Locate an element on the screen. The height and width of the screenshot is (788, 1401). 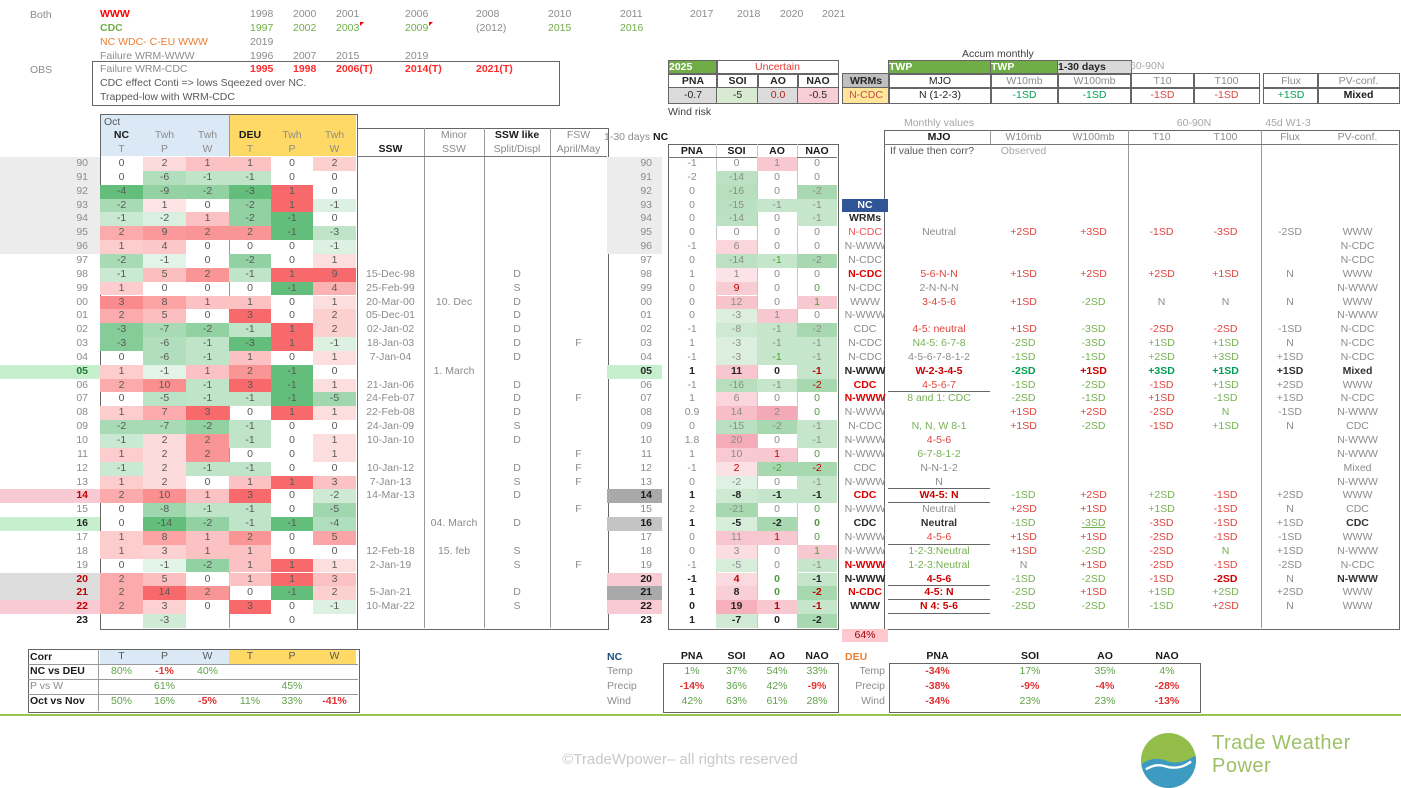
wrm-percent-cell: 64% is located at coordinates (865, 635).